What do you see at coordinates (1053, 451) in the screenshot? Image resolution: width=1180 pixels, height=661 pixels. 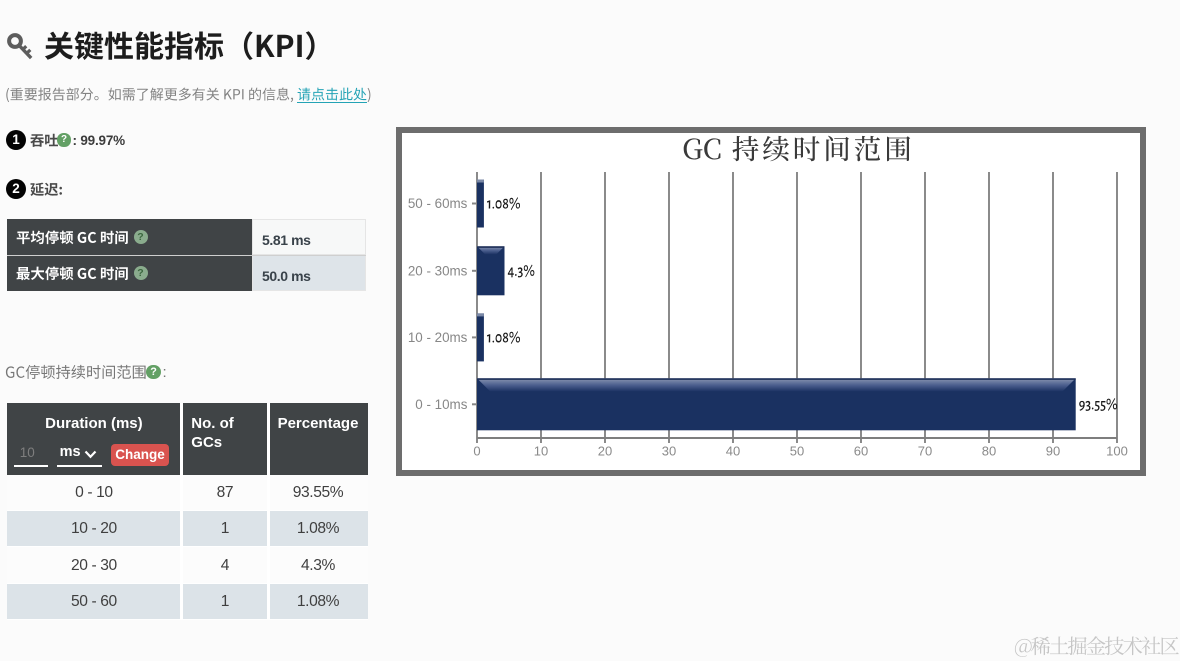 I see `svg-text: 90` at bounding box center [1053, 451].